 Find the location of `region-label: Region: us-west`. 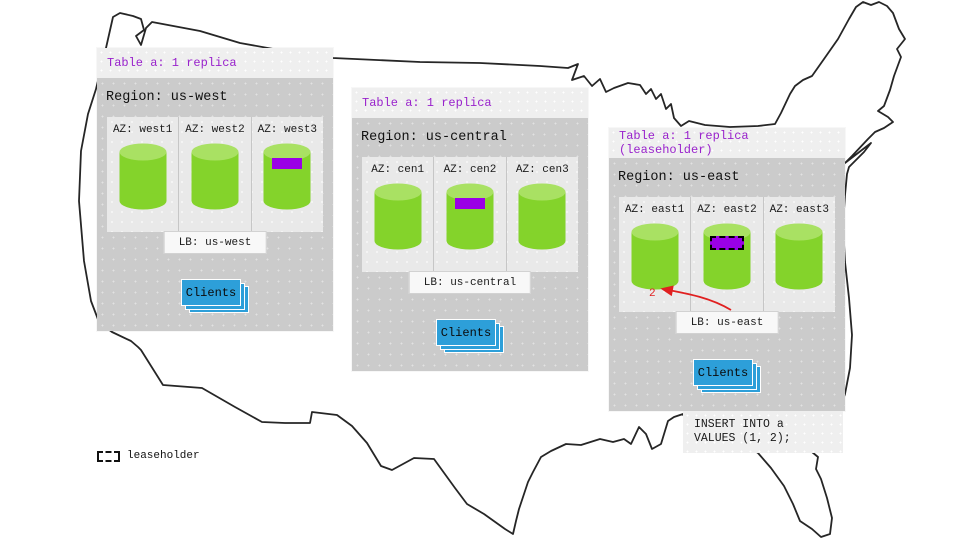

region-label: Region: us-west is located at coordinates (167, 97).